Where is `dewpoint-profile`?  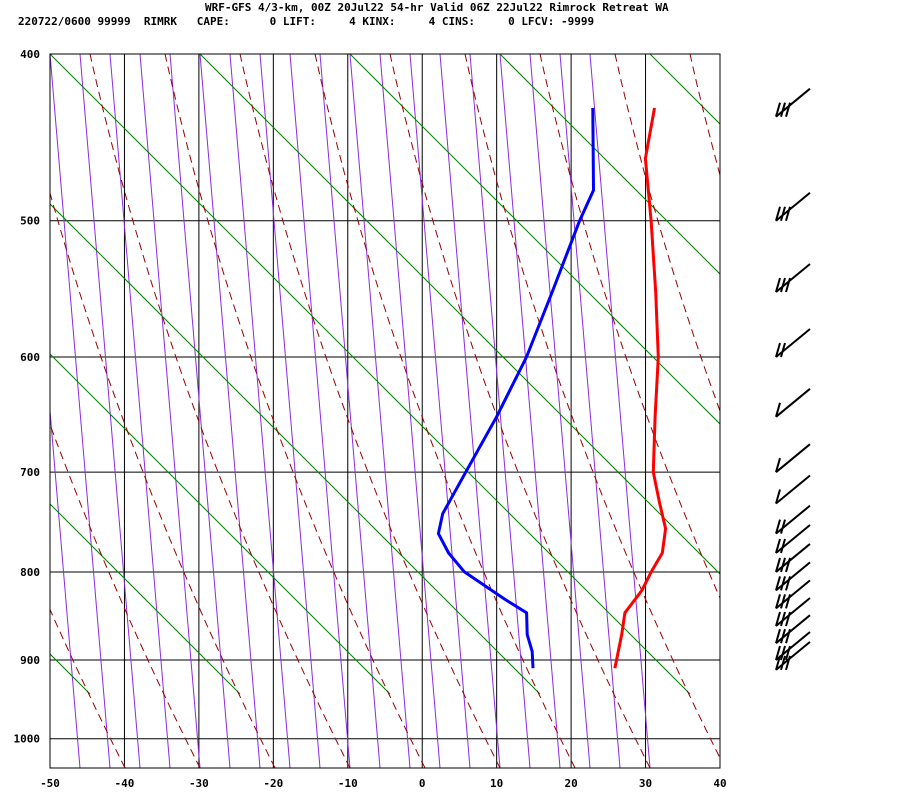
dewpoint-profile is located at coordinates (515, 388).